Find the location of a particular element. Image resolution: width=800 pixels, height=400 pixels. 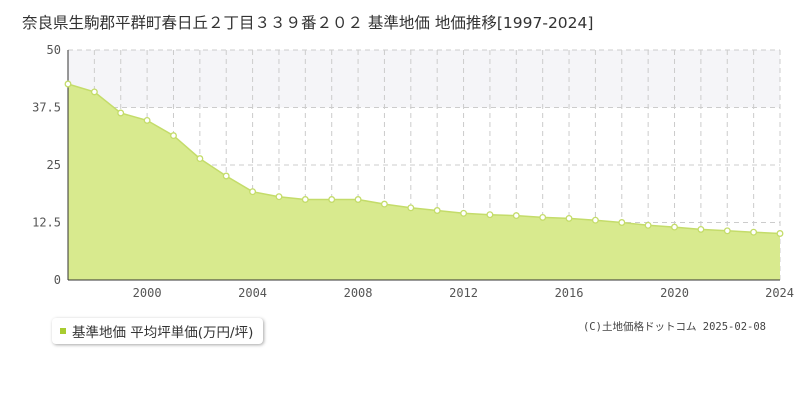

credit-text: (C)土地価格ドットコム 2025-02-08 is located at coordinates (674, 327).